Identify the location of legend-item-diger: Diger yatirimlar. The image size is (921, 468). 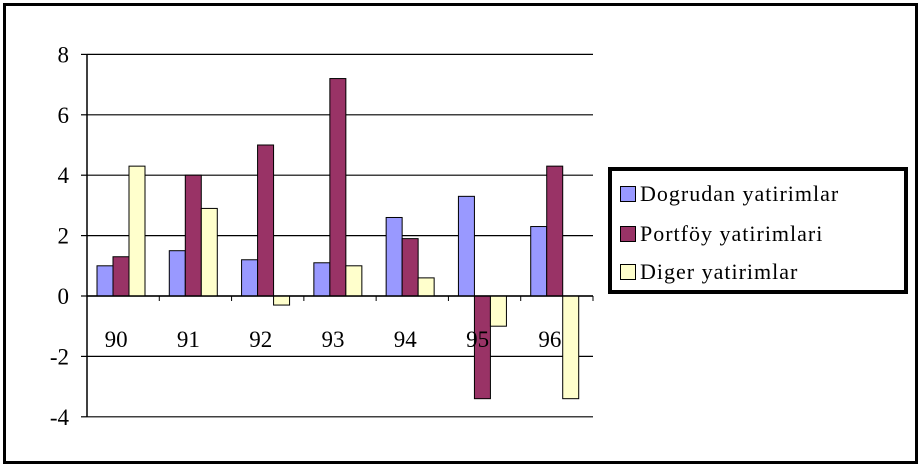
(709, 272).